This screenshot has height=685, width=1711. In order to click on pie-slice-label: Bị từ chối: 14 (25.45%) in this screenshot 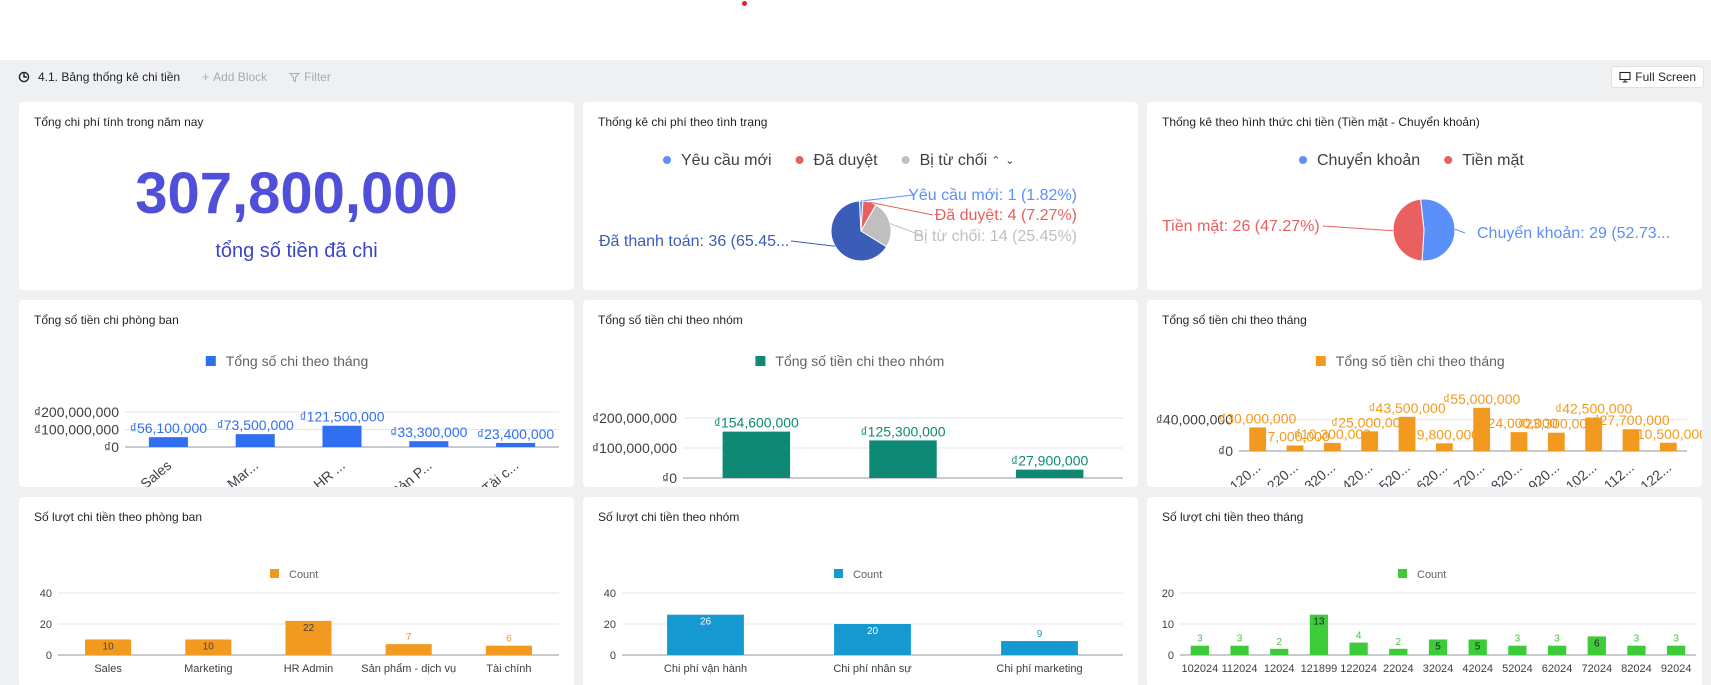, I will do `click(995, 236)`.